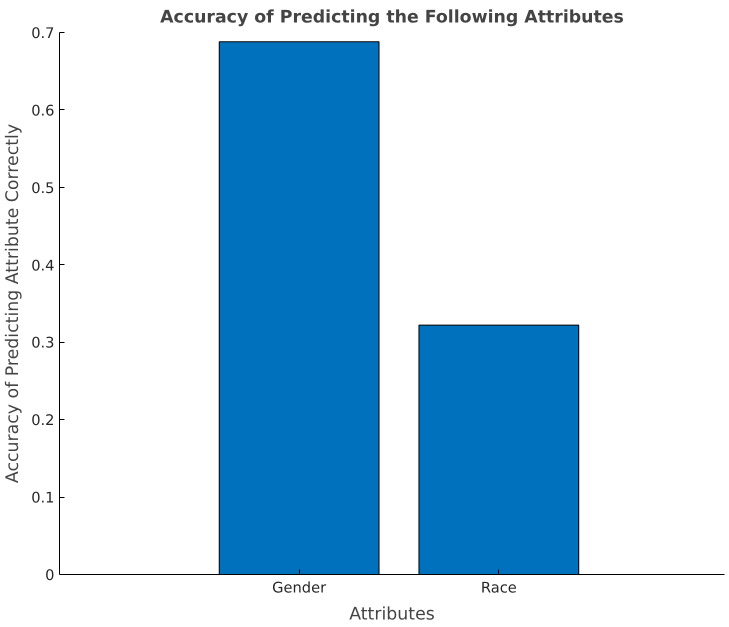 The height and width of the screenshot is (627, 729). I want to click on y-tick-label: 0.3, so click(43, 343).